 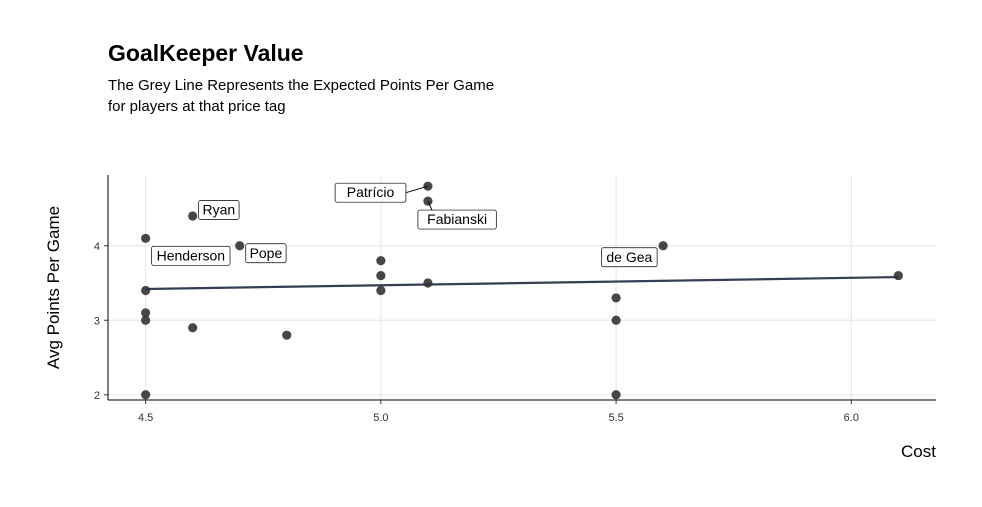 I want to click on point-label: Patrício, so click(x=371, y=192).